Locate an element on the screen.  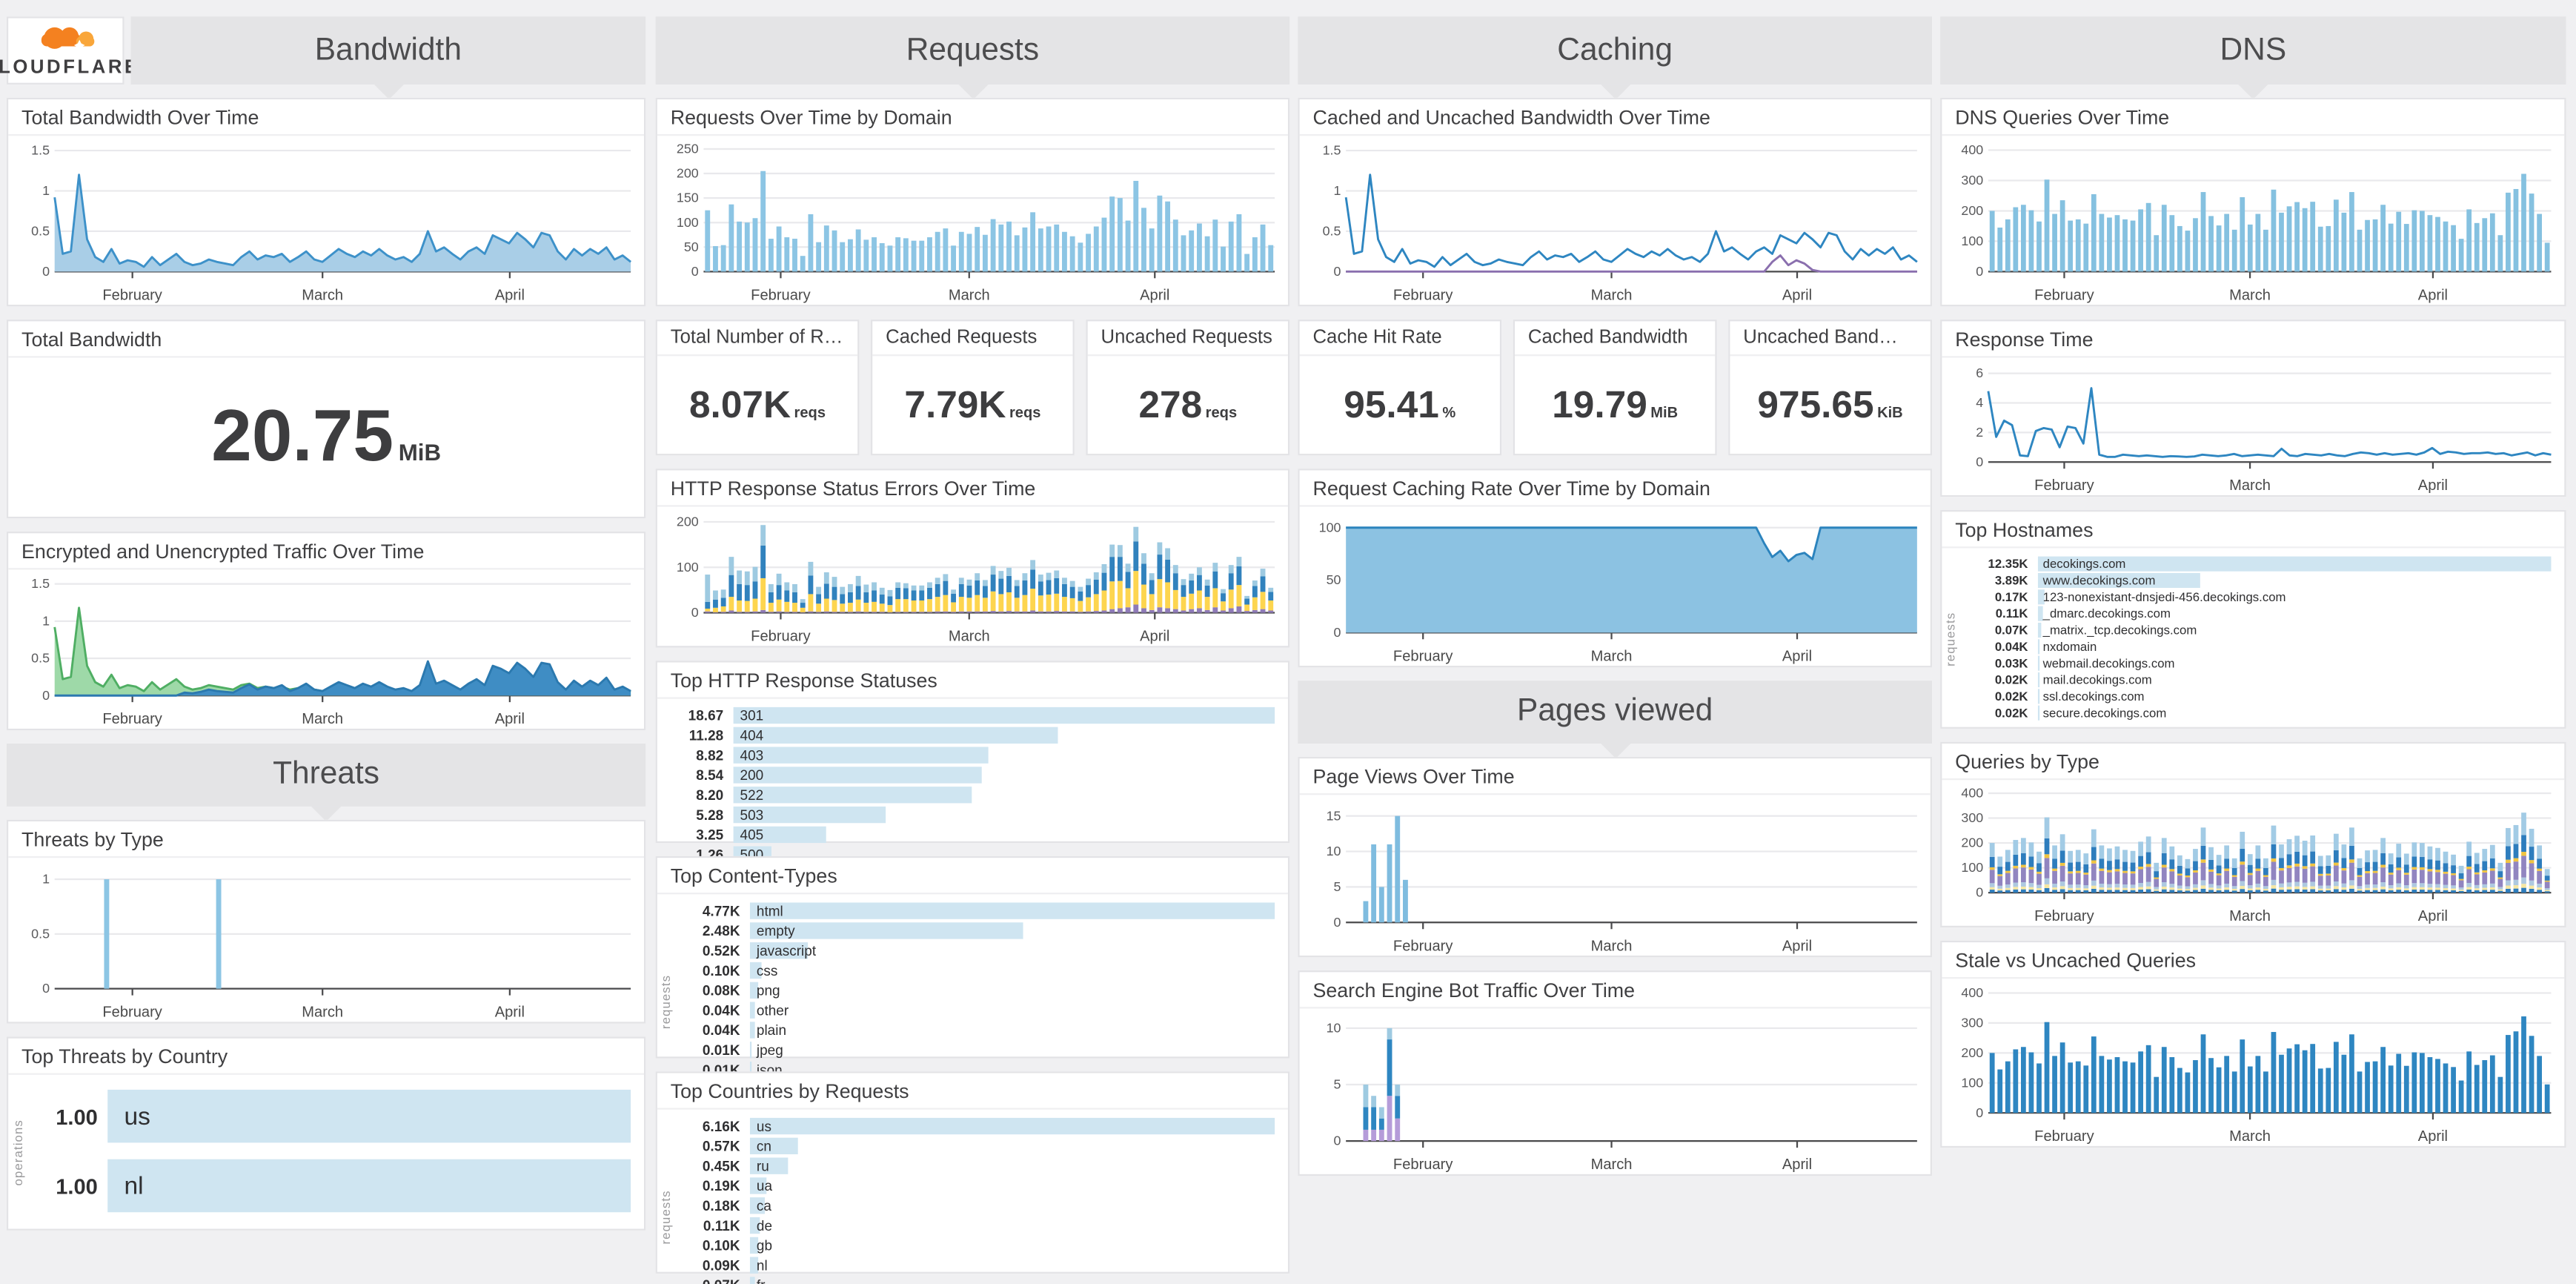
svg-text: 100 is located at coordinates (1972, 241).